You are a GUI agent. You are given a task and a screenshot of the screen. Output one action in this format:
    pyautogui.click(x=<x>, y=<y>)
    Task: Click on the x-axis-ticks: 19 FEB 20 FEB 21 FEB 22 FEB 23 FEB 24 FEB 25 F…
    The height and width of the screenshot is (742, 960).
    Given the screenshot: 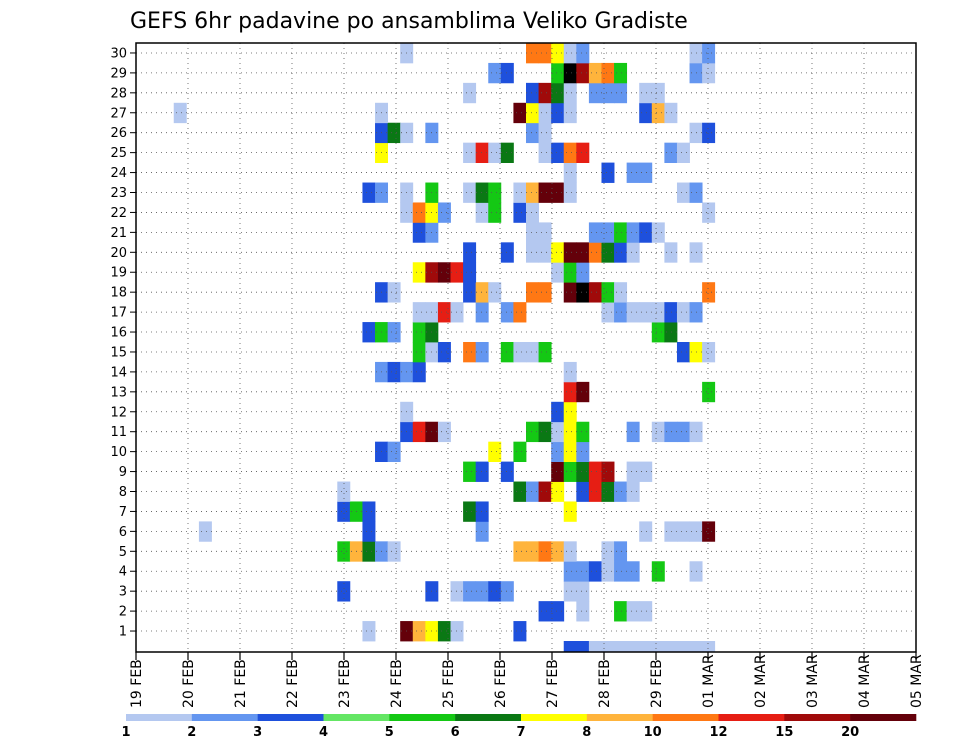 What is the action you would take?
    pyautogui.click(x=527, y=680)
    